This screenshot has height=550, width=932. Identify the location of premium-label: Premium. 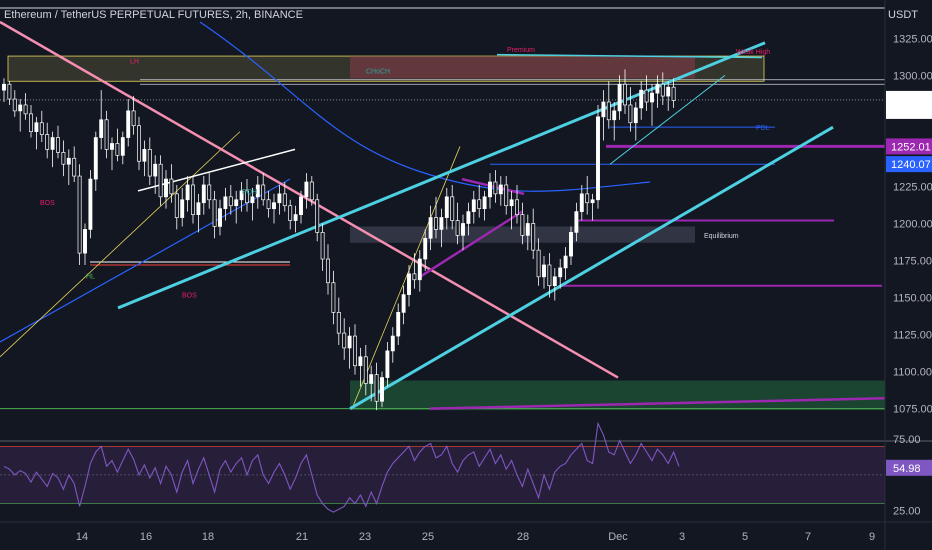
(521, 50).